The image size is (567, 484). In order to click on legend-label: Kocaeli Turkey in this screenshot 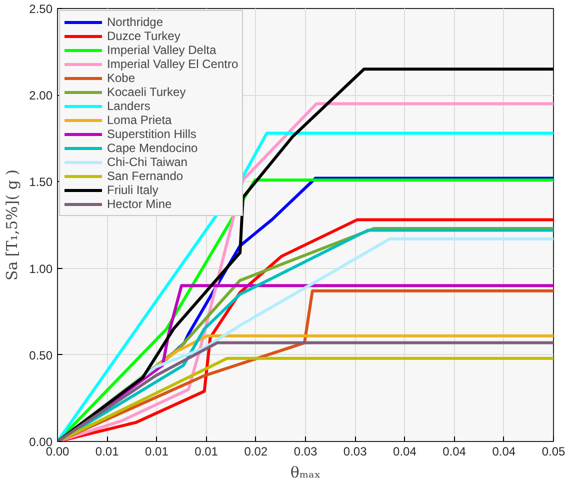, I will do `click(146, 92)`.